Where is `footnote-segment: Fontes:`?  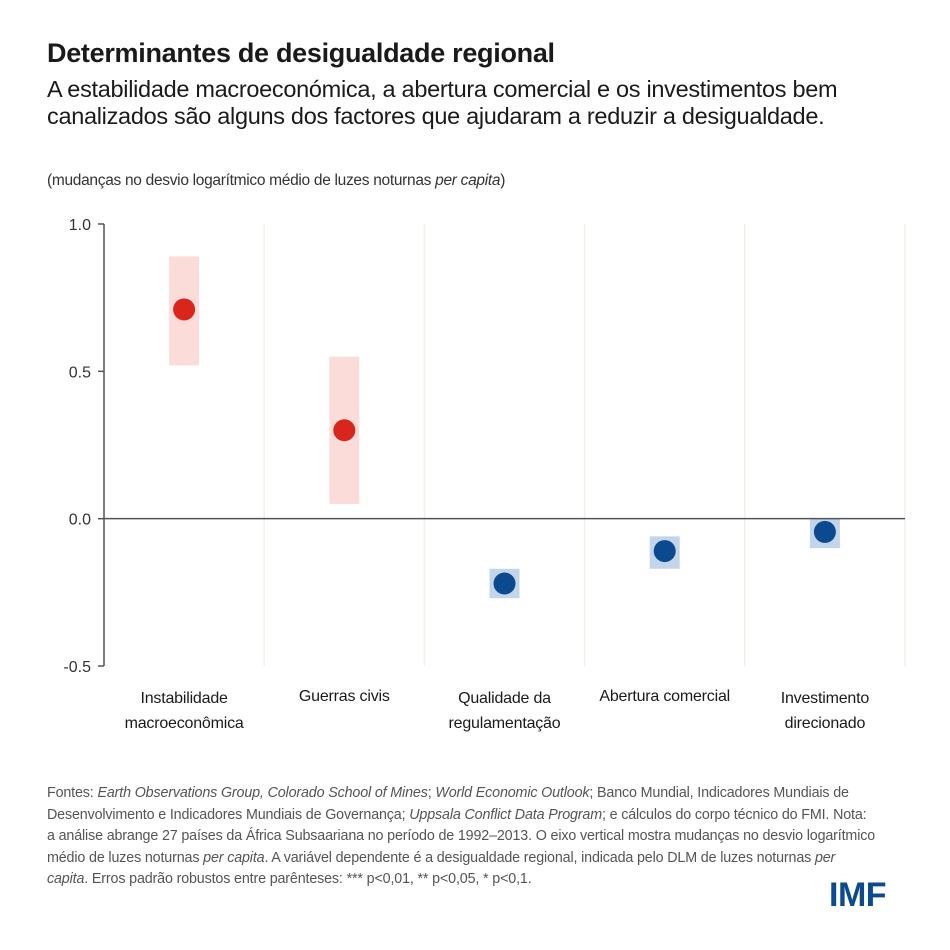
footnote-segment: Fontes: is located at coordinates (72, 793).